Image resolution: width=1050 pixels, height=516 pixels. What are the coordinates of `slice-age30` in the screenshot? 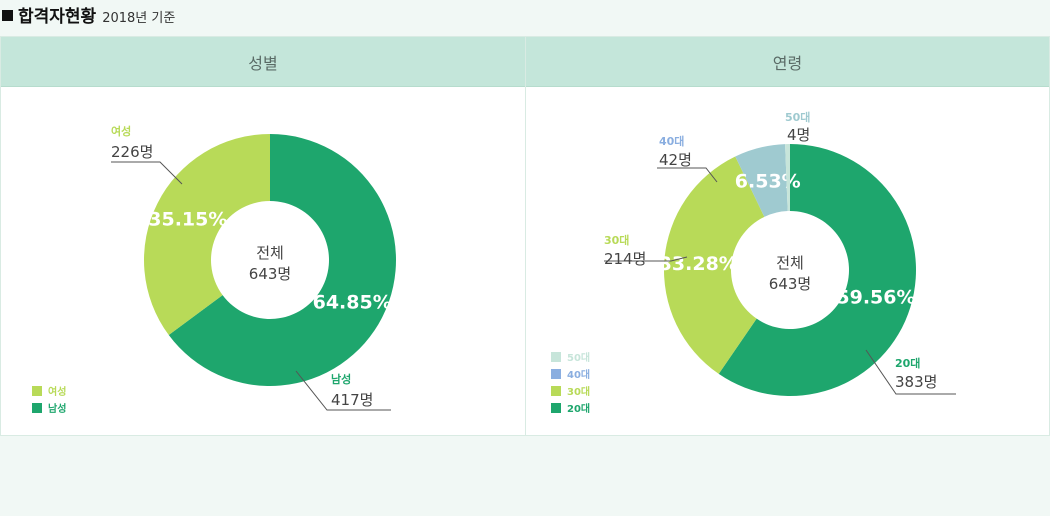 It's located at (714, 265).